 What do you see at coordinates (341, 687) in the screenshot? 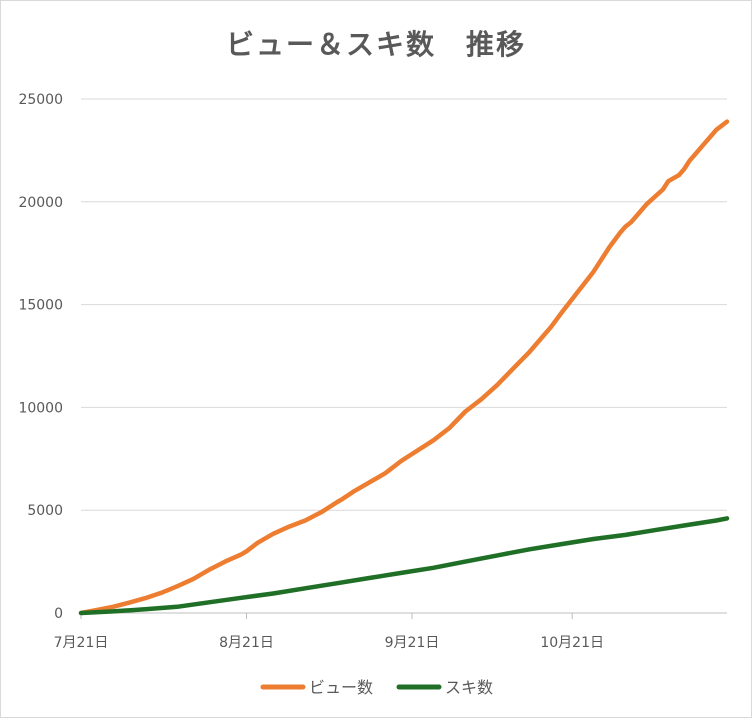
I see `legend-label: ビュー数` at bounding box center [341, 687].